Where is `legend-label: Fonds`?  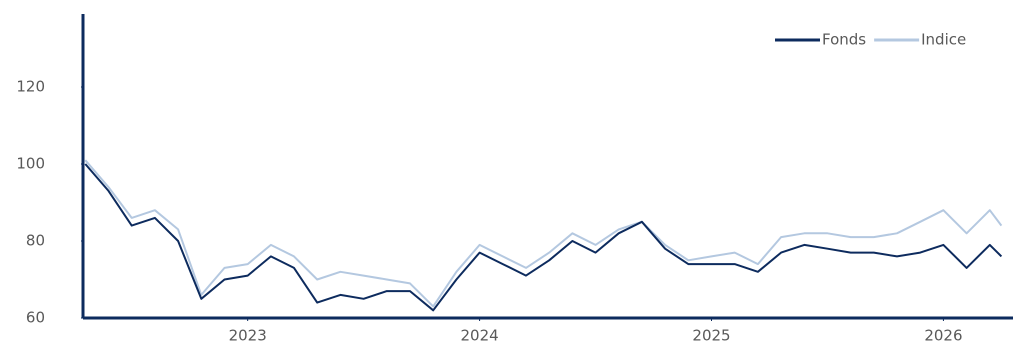 legend-label: Fonds is located at coordinates (844, 40).